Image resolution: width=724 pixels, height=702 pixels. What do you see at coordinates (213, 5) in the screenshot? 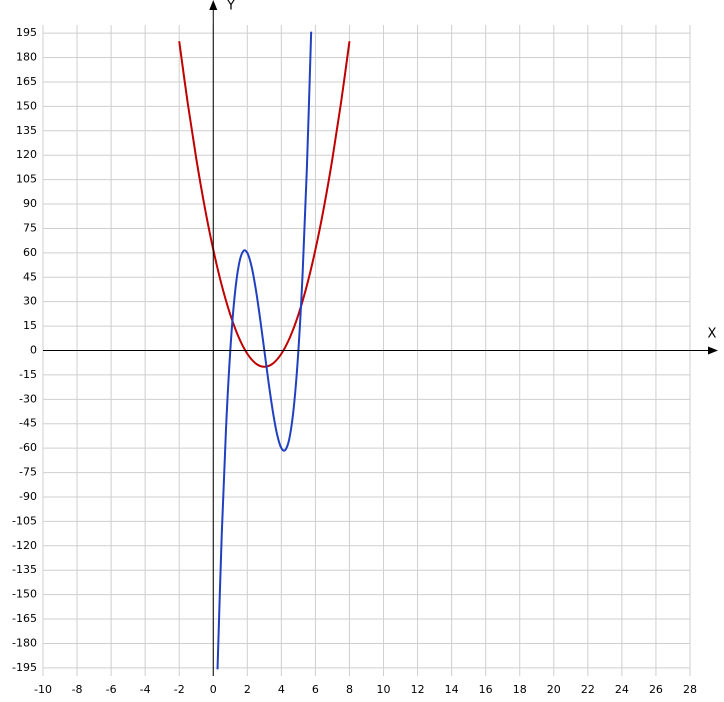
I see `y-axis-arrow` at bounding box center [213, 5].